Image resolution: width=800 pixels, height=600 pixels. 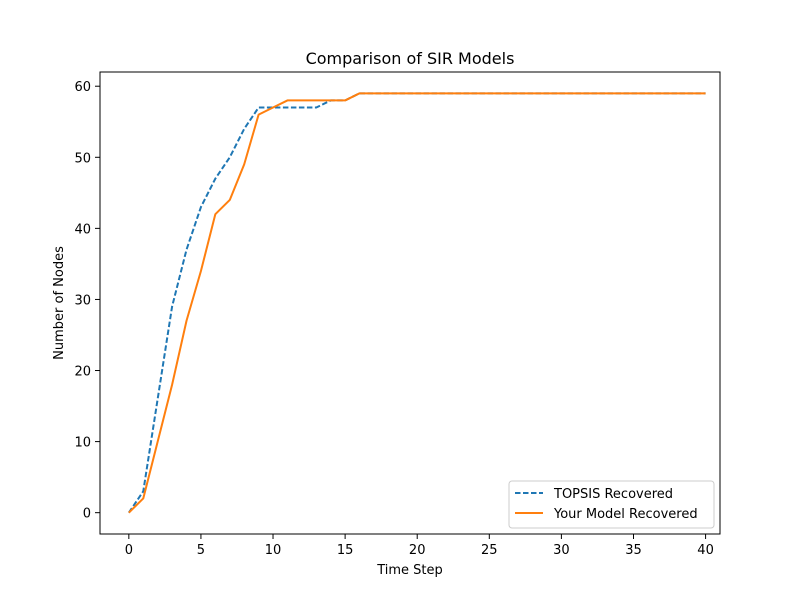 What do you see at coordinates (410, 58) in the screenshot?
I see `chart-title: Comparison of SIR Models` at bounding box center [410, 58].